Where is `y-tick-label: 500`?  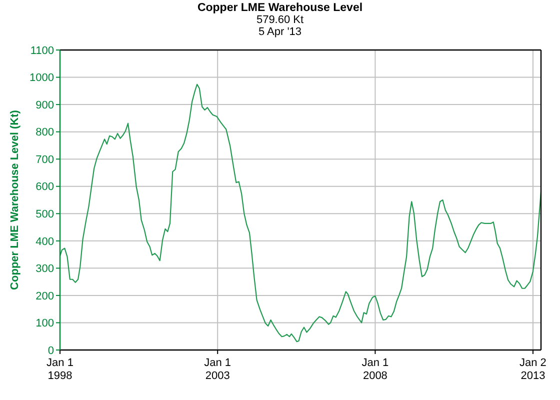
y-tick-label: 500 is located at coordinates (45, 214).